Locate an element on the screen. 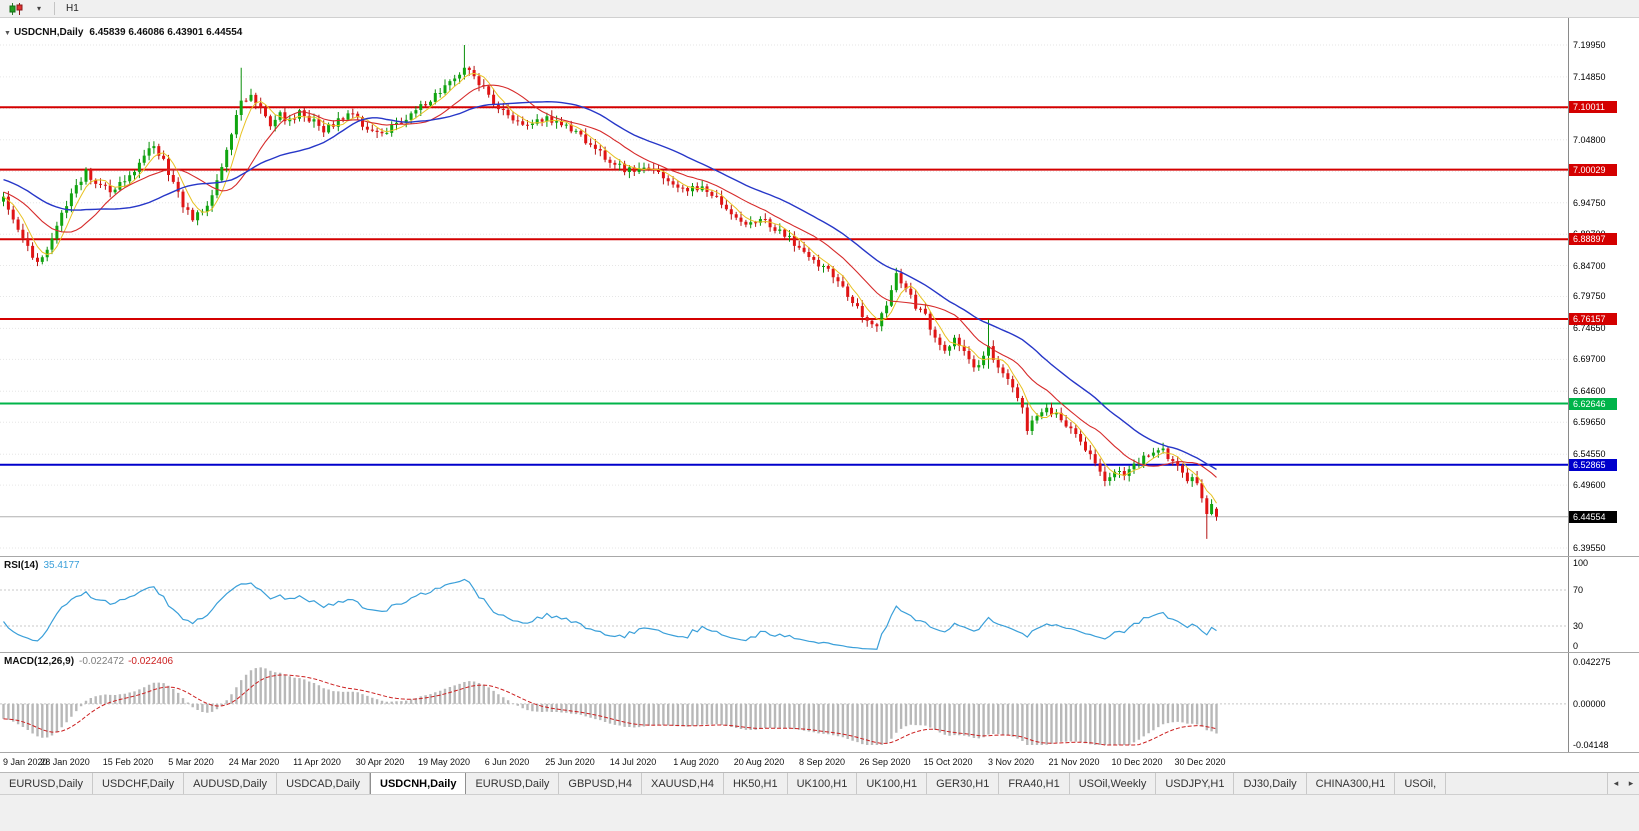 This screenshot has height=831, width=1639. rsi-line is located at coordinates (610, 614).